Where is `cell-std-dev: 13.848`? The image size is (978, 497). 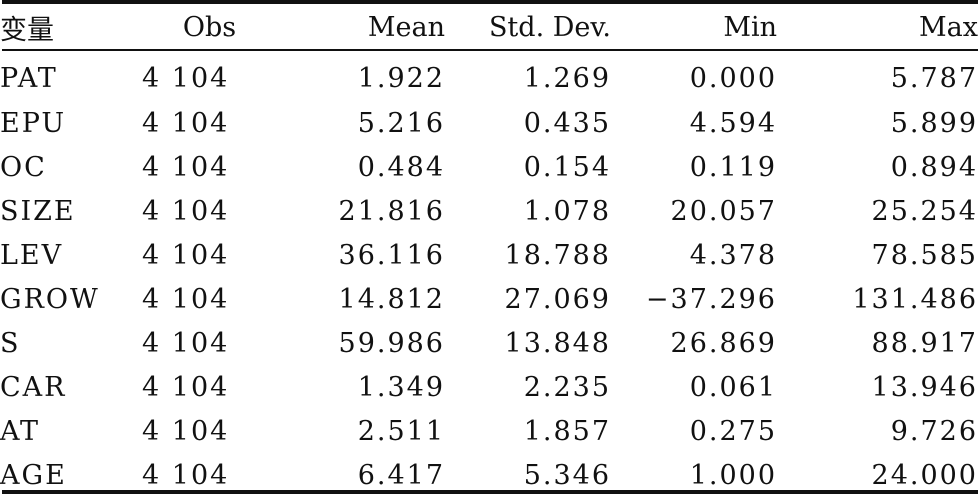
cell-std-dev: 13.848 is located at coordinates (557, 343).